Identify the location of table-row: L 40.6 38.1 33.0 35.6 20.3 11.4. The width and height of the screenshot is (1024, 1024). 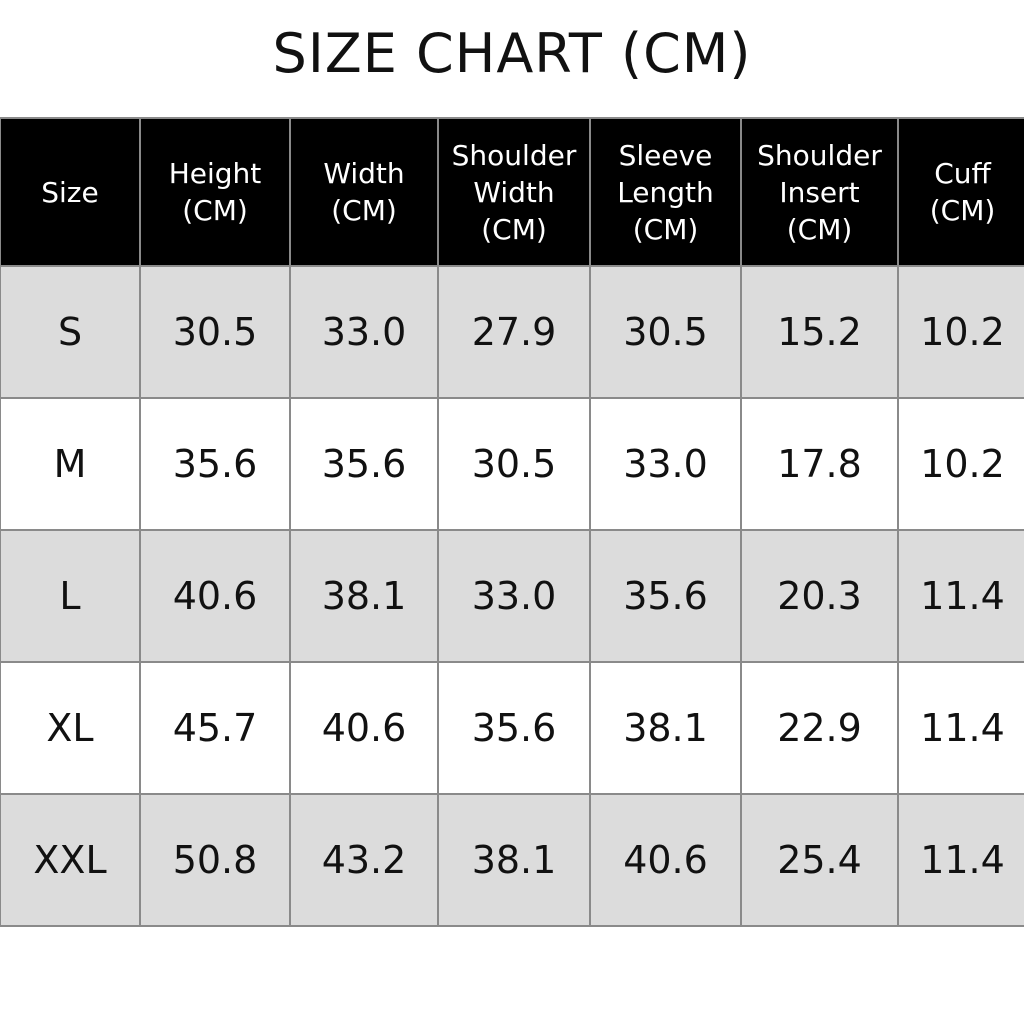
(512, 596).